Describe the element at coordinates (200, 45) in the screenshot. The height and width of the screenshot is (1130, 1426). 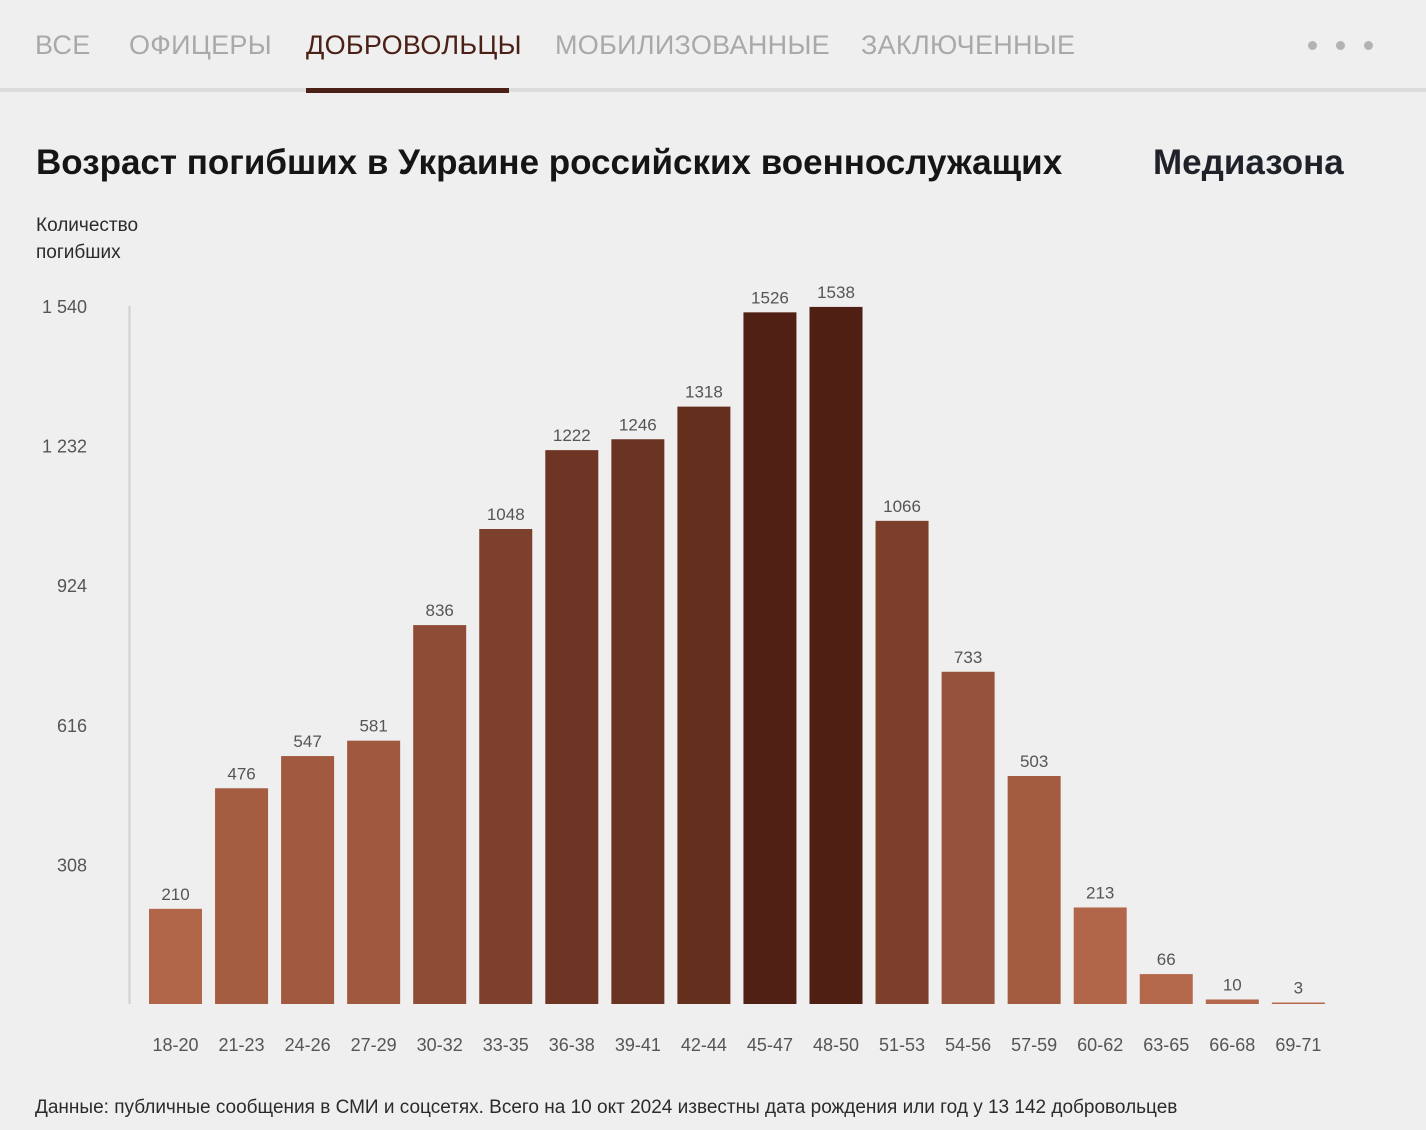
I see `tab-officers: ОФИЦЕРЫ` at that location.